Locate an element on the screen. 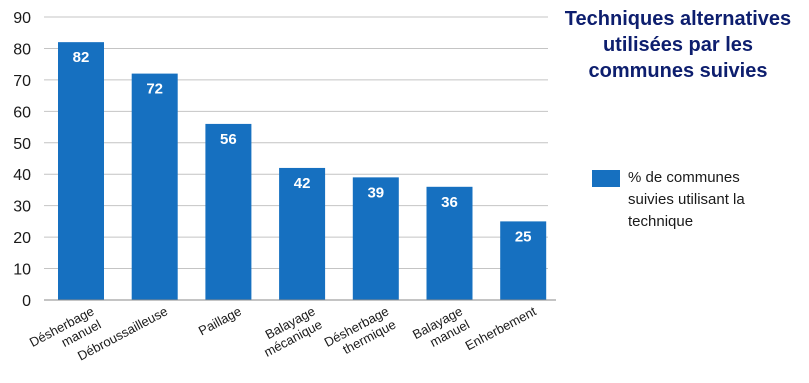  y-axis-tick-labels: 0 10 20 30 40 50 60 70 80 90 is located at coordinates (22, 160).